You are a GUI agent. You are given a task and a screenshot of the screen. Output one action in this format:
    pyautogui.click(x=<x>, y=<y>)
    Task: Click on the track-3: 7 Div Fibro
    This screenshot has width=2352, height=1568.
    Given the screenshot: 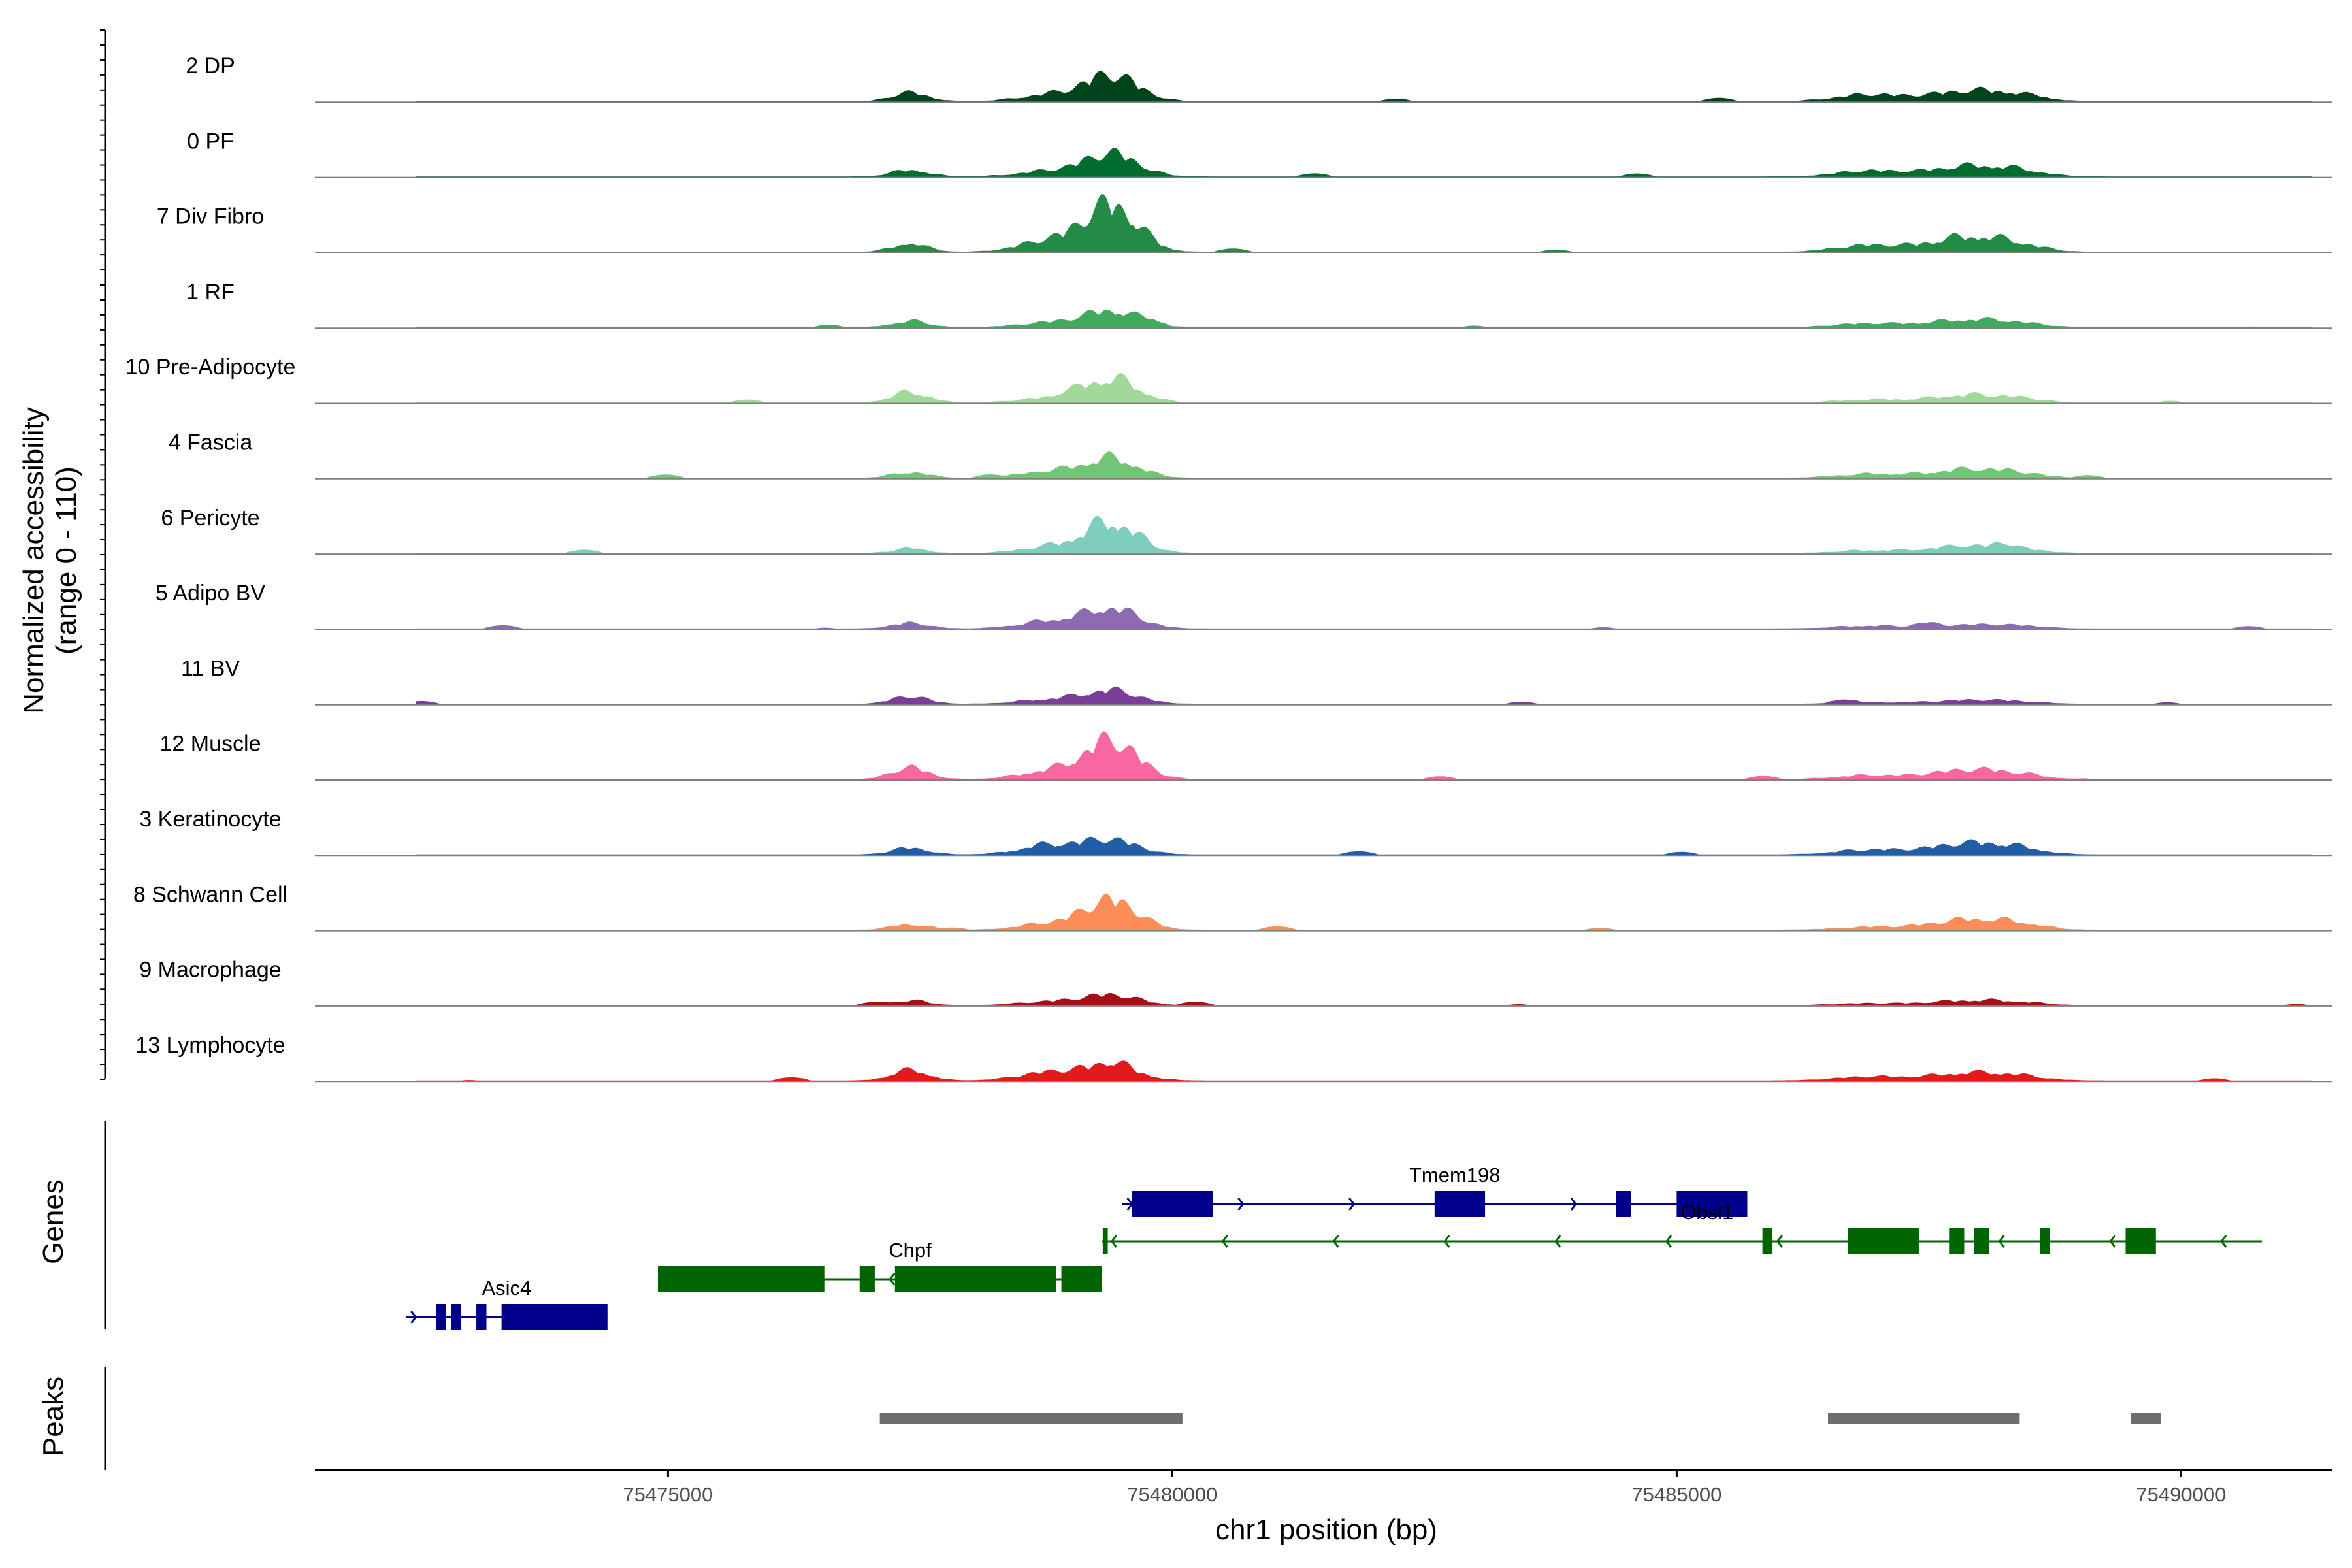 What is the action you would take?
    pyautogui.click(x=1244, y=223)
    